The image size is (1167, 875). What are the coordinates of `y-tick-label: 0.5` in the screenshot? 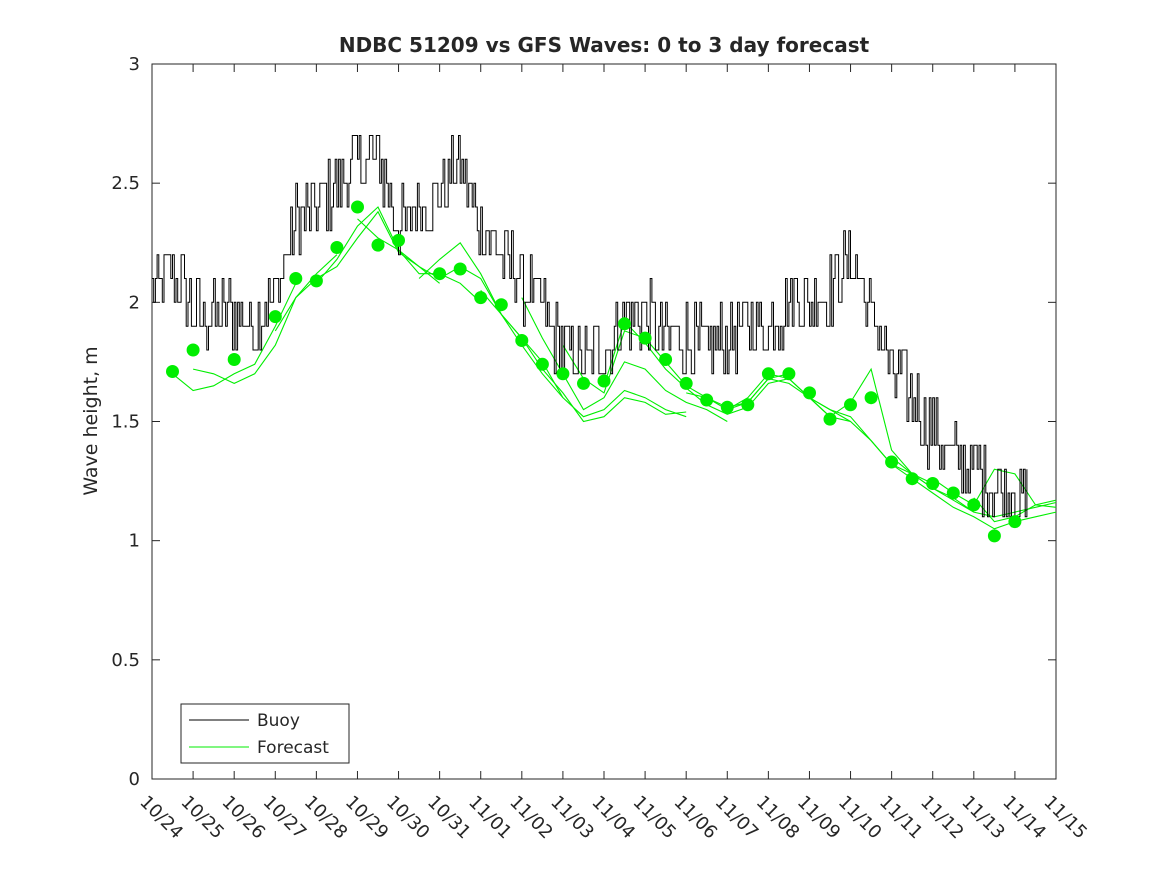 It's located at (125, 660).